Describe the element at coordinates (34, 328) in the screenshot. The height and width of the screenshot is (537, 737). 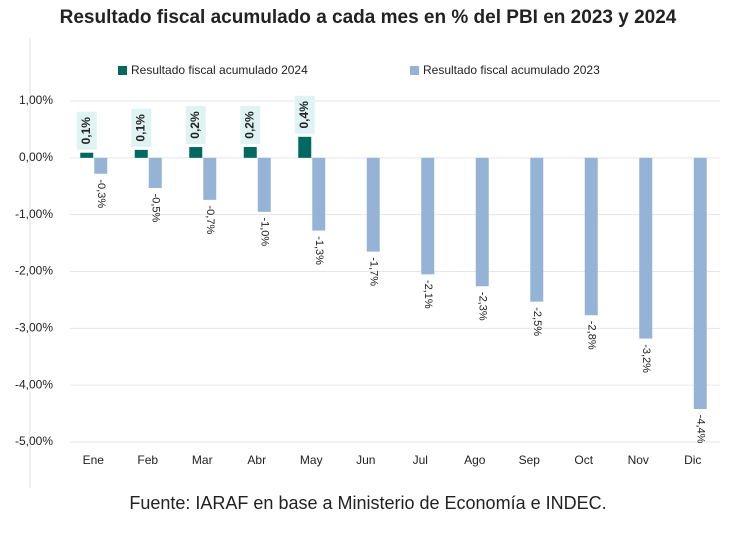
I see `y-tick-label: -3,00%` at that location.